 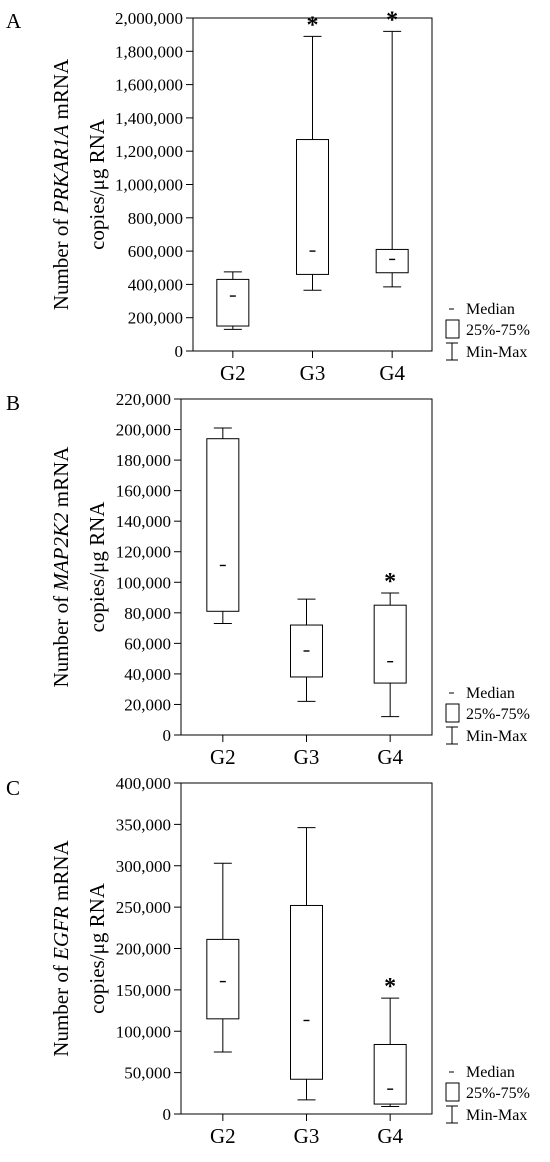 What do you see at coordinates (149, 18) in the screenshot?
I see `y-tick-label: 2,000,000` at bounding box center [149, 18].